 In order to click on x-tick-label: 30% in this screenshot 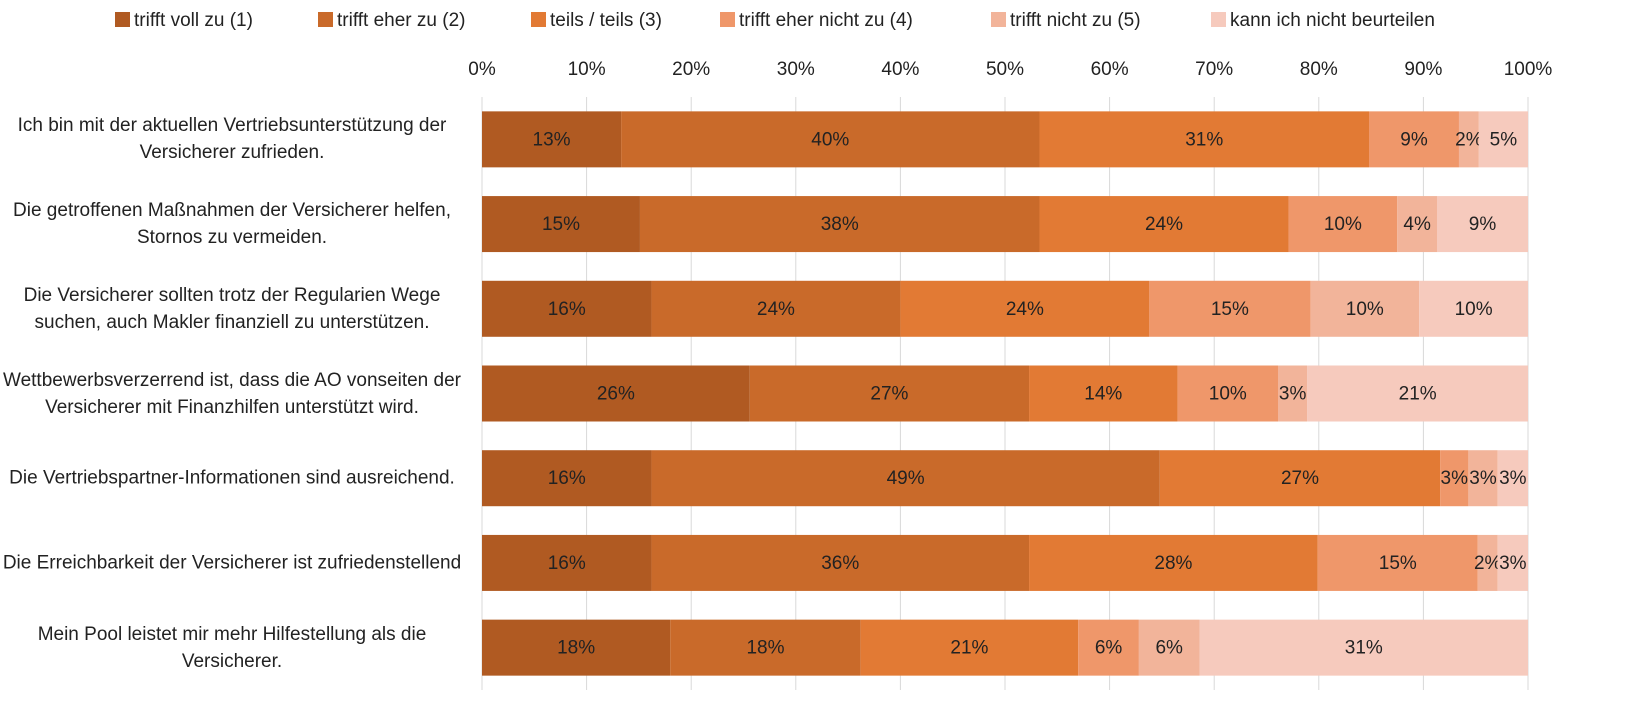, I will do `click(796, 69)`.